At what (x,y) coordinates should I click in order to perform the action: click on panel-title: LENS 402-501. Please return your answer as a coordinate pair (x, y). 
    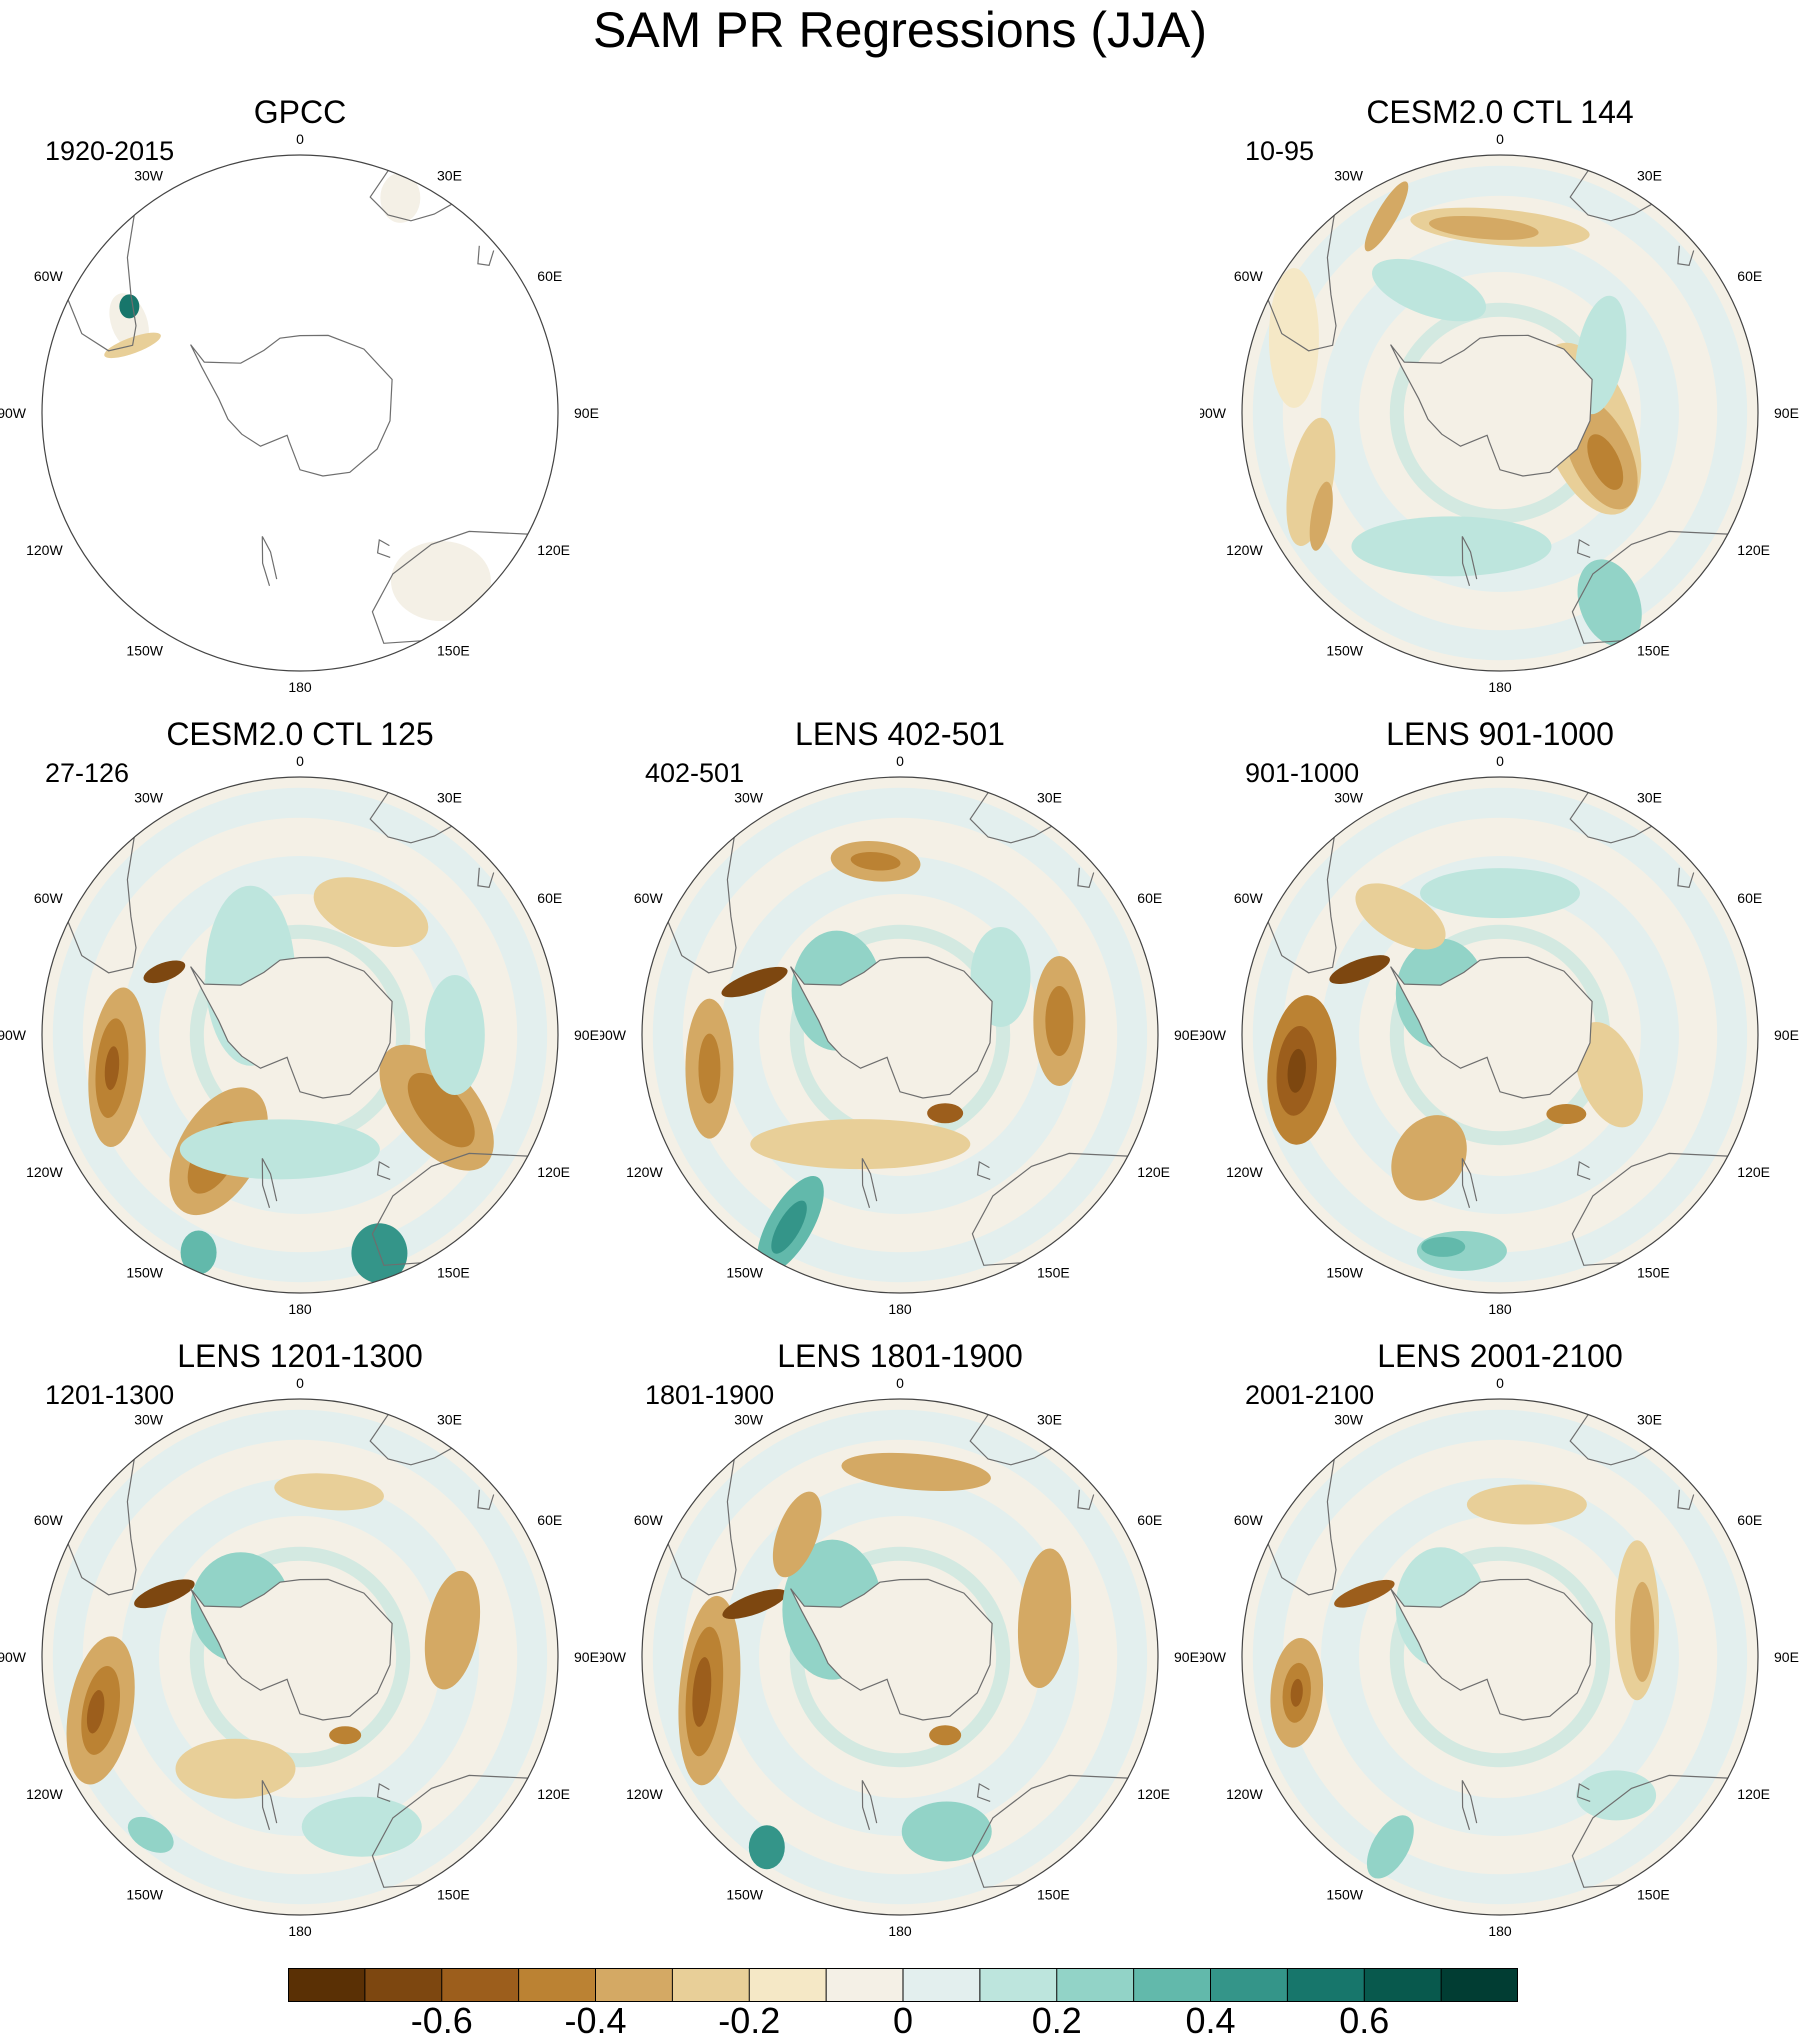
    Looking at the image, I should click on (900, 734).